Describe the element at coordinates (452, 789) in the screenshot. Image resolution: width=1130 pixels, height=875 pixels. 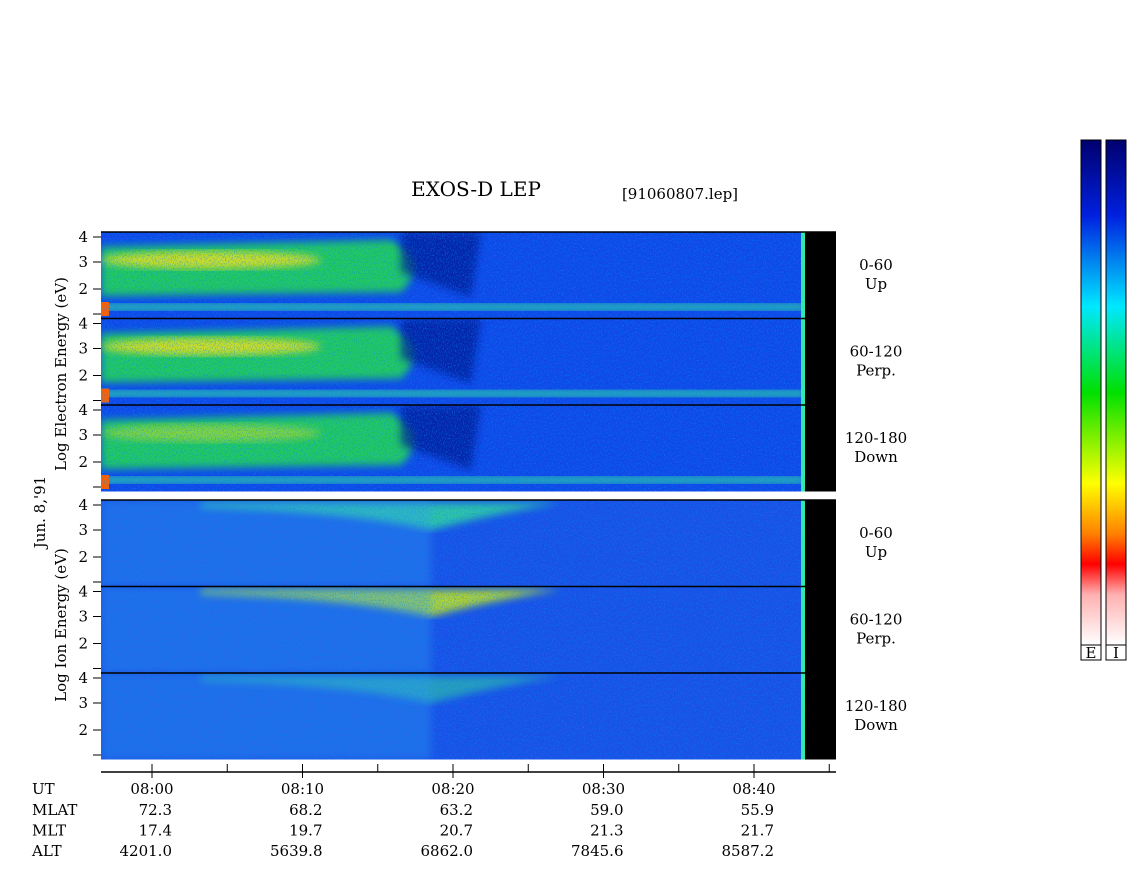
I see `x-tick-label: 08:20` at that location.